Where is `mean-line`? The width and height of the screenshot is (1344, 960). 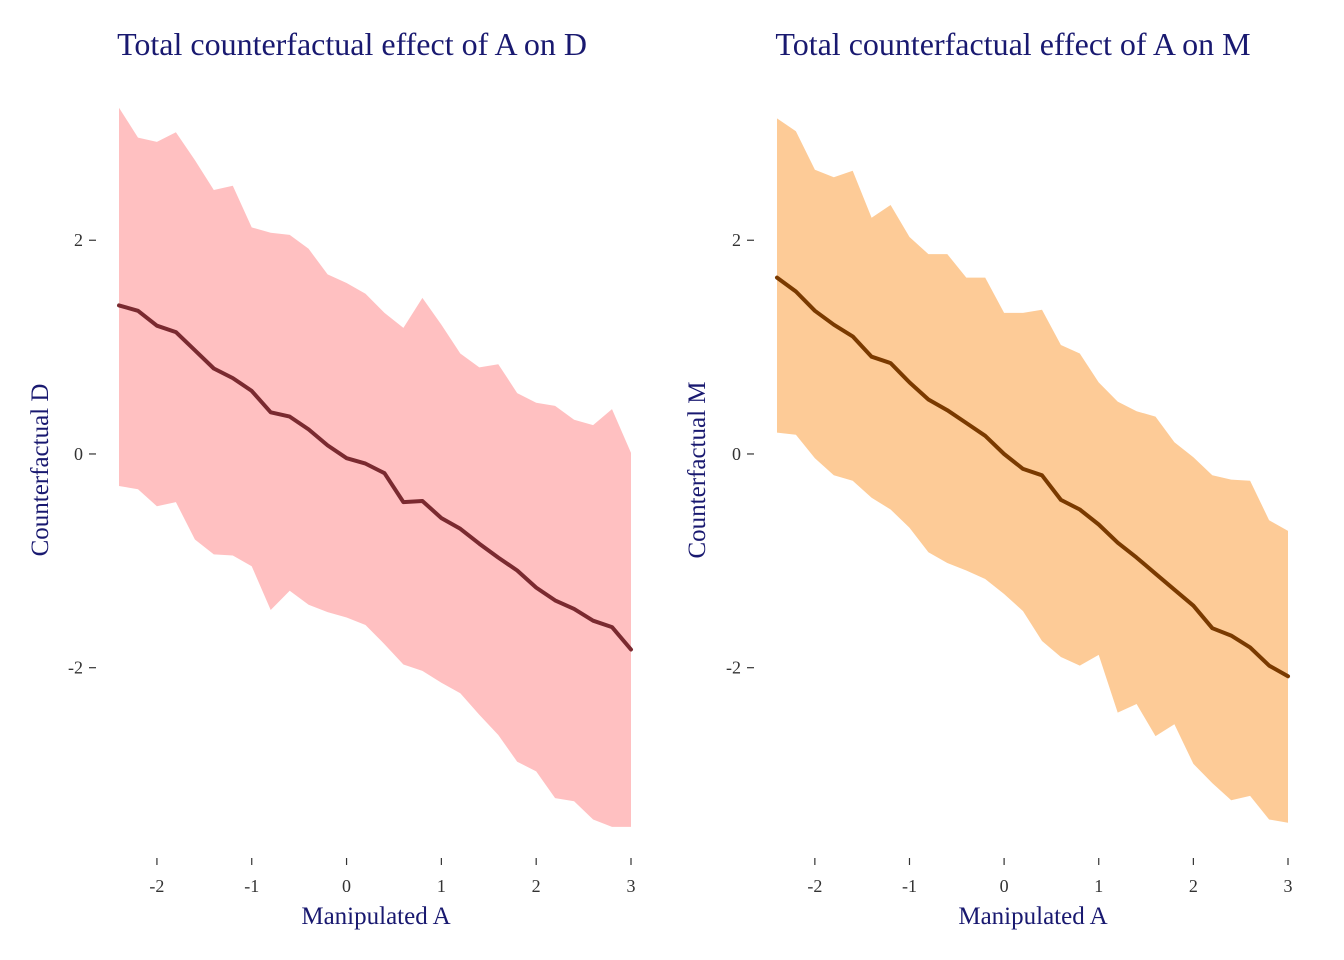 mean-line is located at coordinates (375, 477).